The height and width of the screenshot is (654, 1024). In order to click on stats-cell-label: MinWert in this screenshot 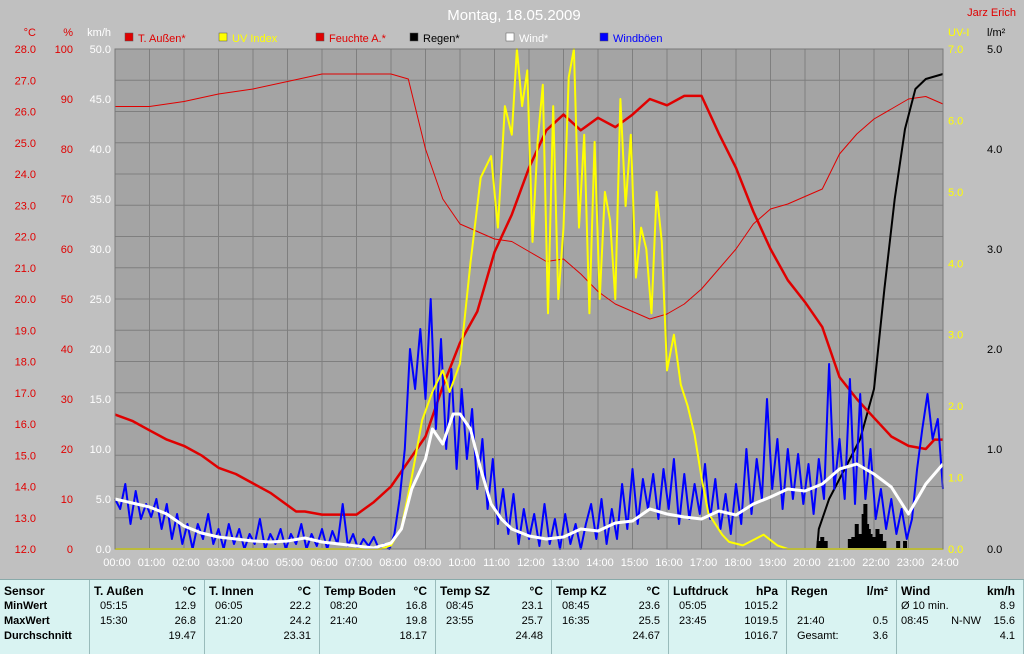, I will do `click(26, 606)`.